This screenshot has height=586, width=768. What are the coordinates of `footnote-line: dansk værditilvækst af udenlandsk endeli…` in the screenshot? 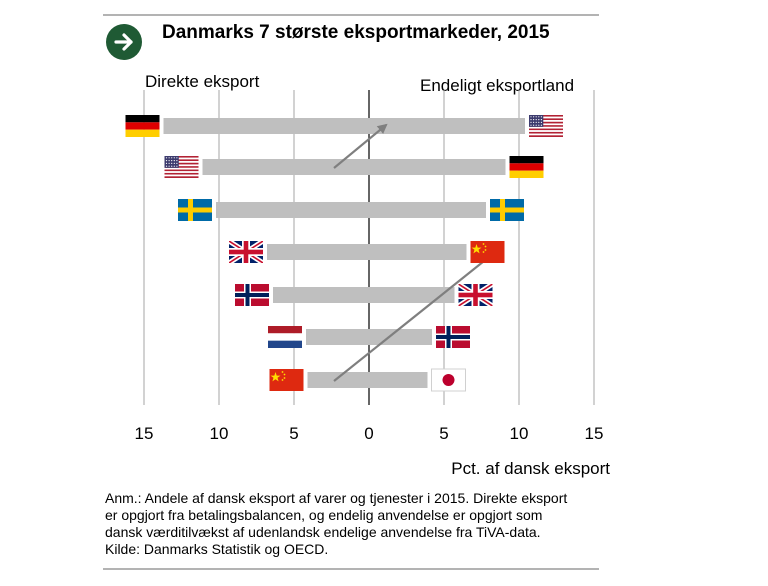 It's located at (323, 532).